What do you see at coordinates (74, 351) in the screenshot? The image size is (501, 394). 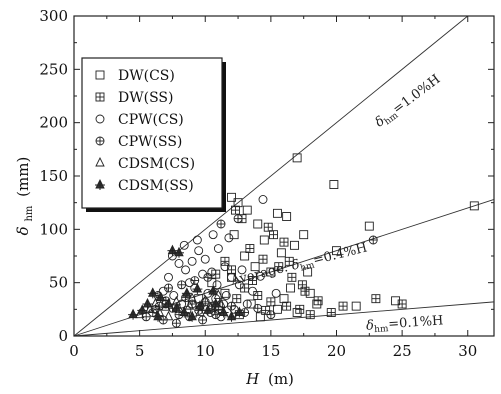 I see `x-tick-label: 0` at bounding box center [74, 351].